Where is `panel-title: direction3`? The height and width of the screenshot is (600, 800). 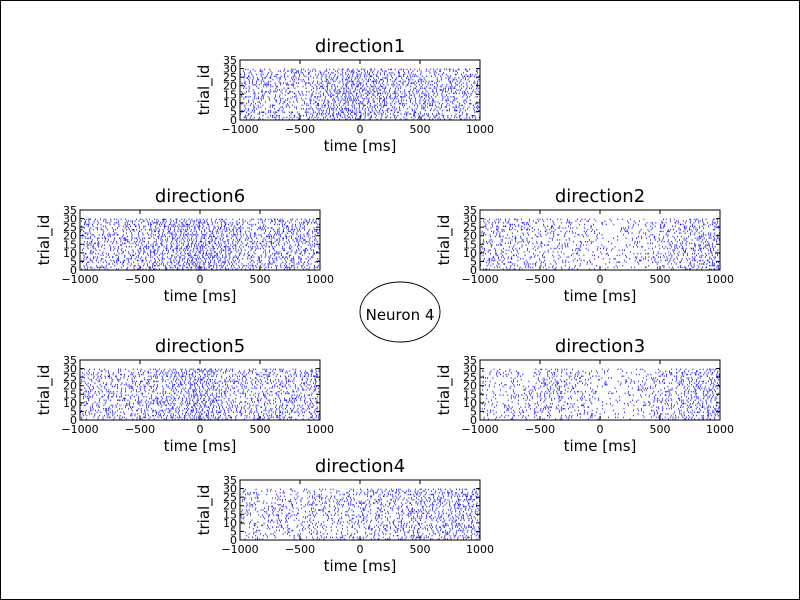
panel-title: direction3 is located at coordinates (600, 346).